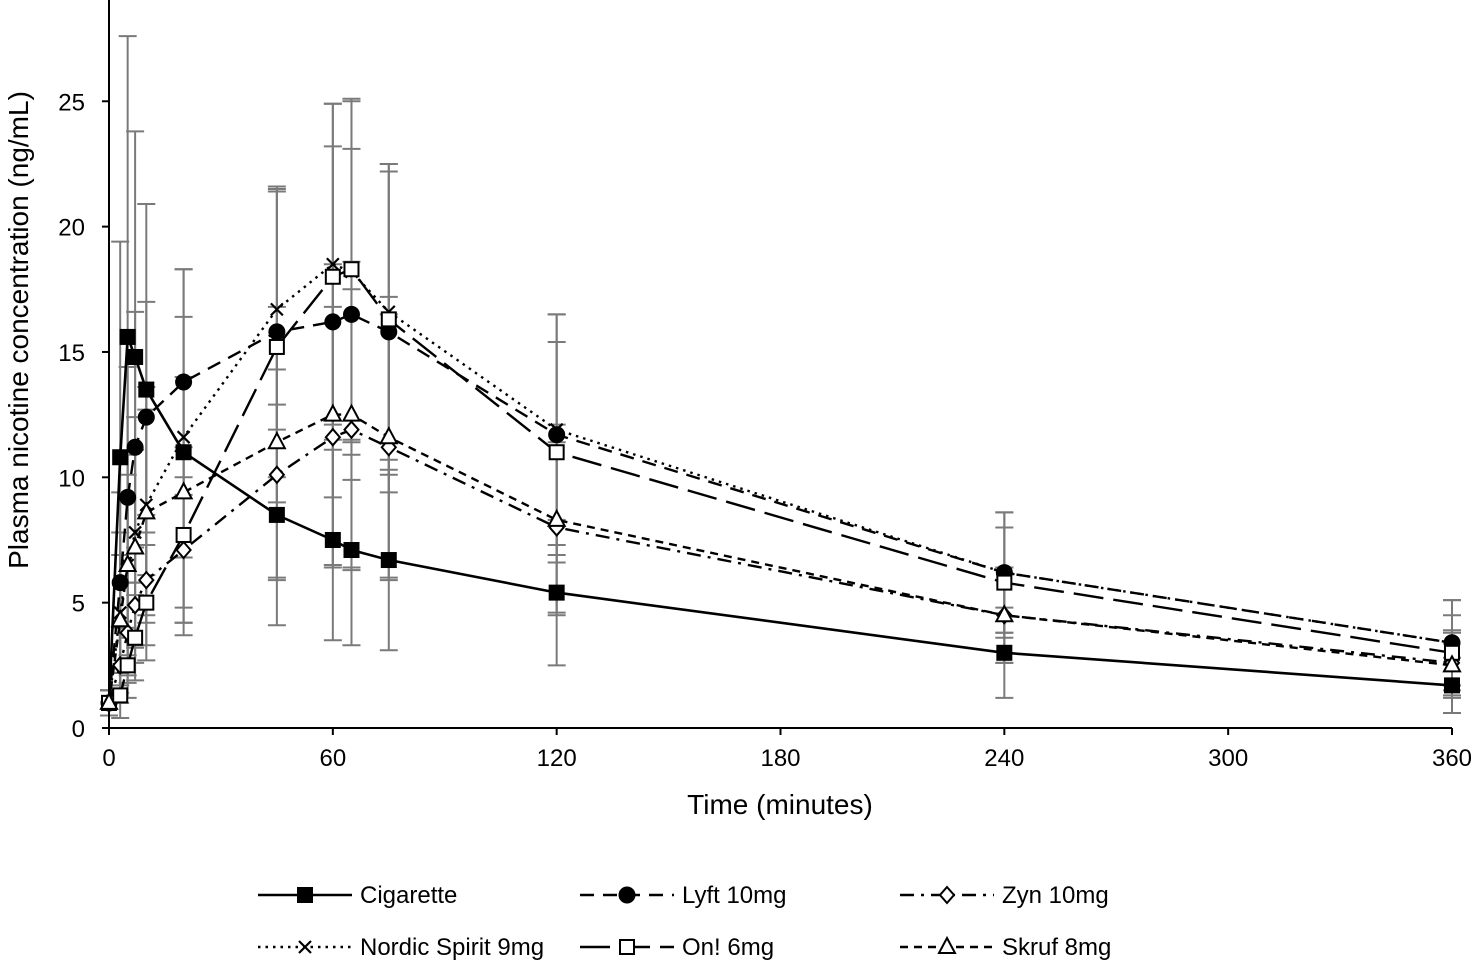 This screenshot has height=972, width=1477. Describe the element at coordinates (734, 895) in the screenshot. I see `legend-label: Lyft 10mg` at that location.